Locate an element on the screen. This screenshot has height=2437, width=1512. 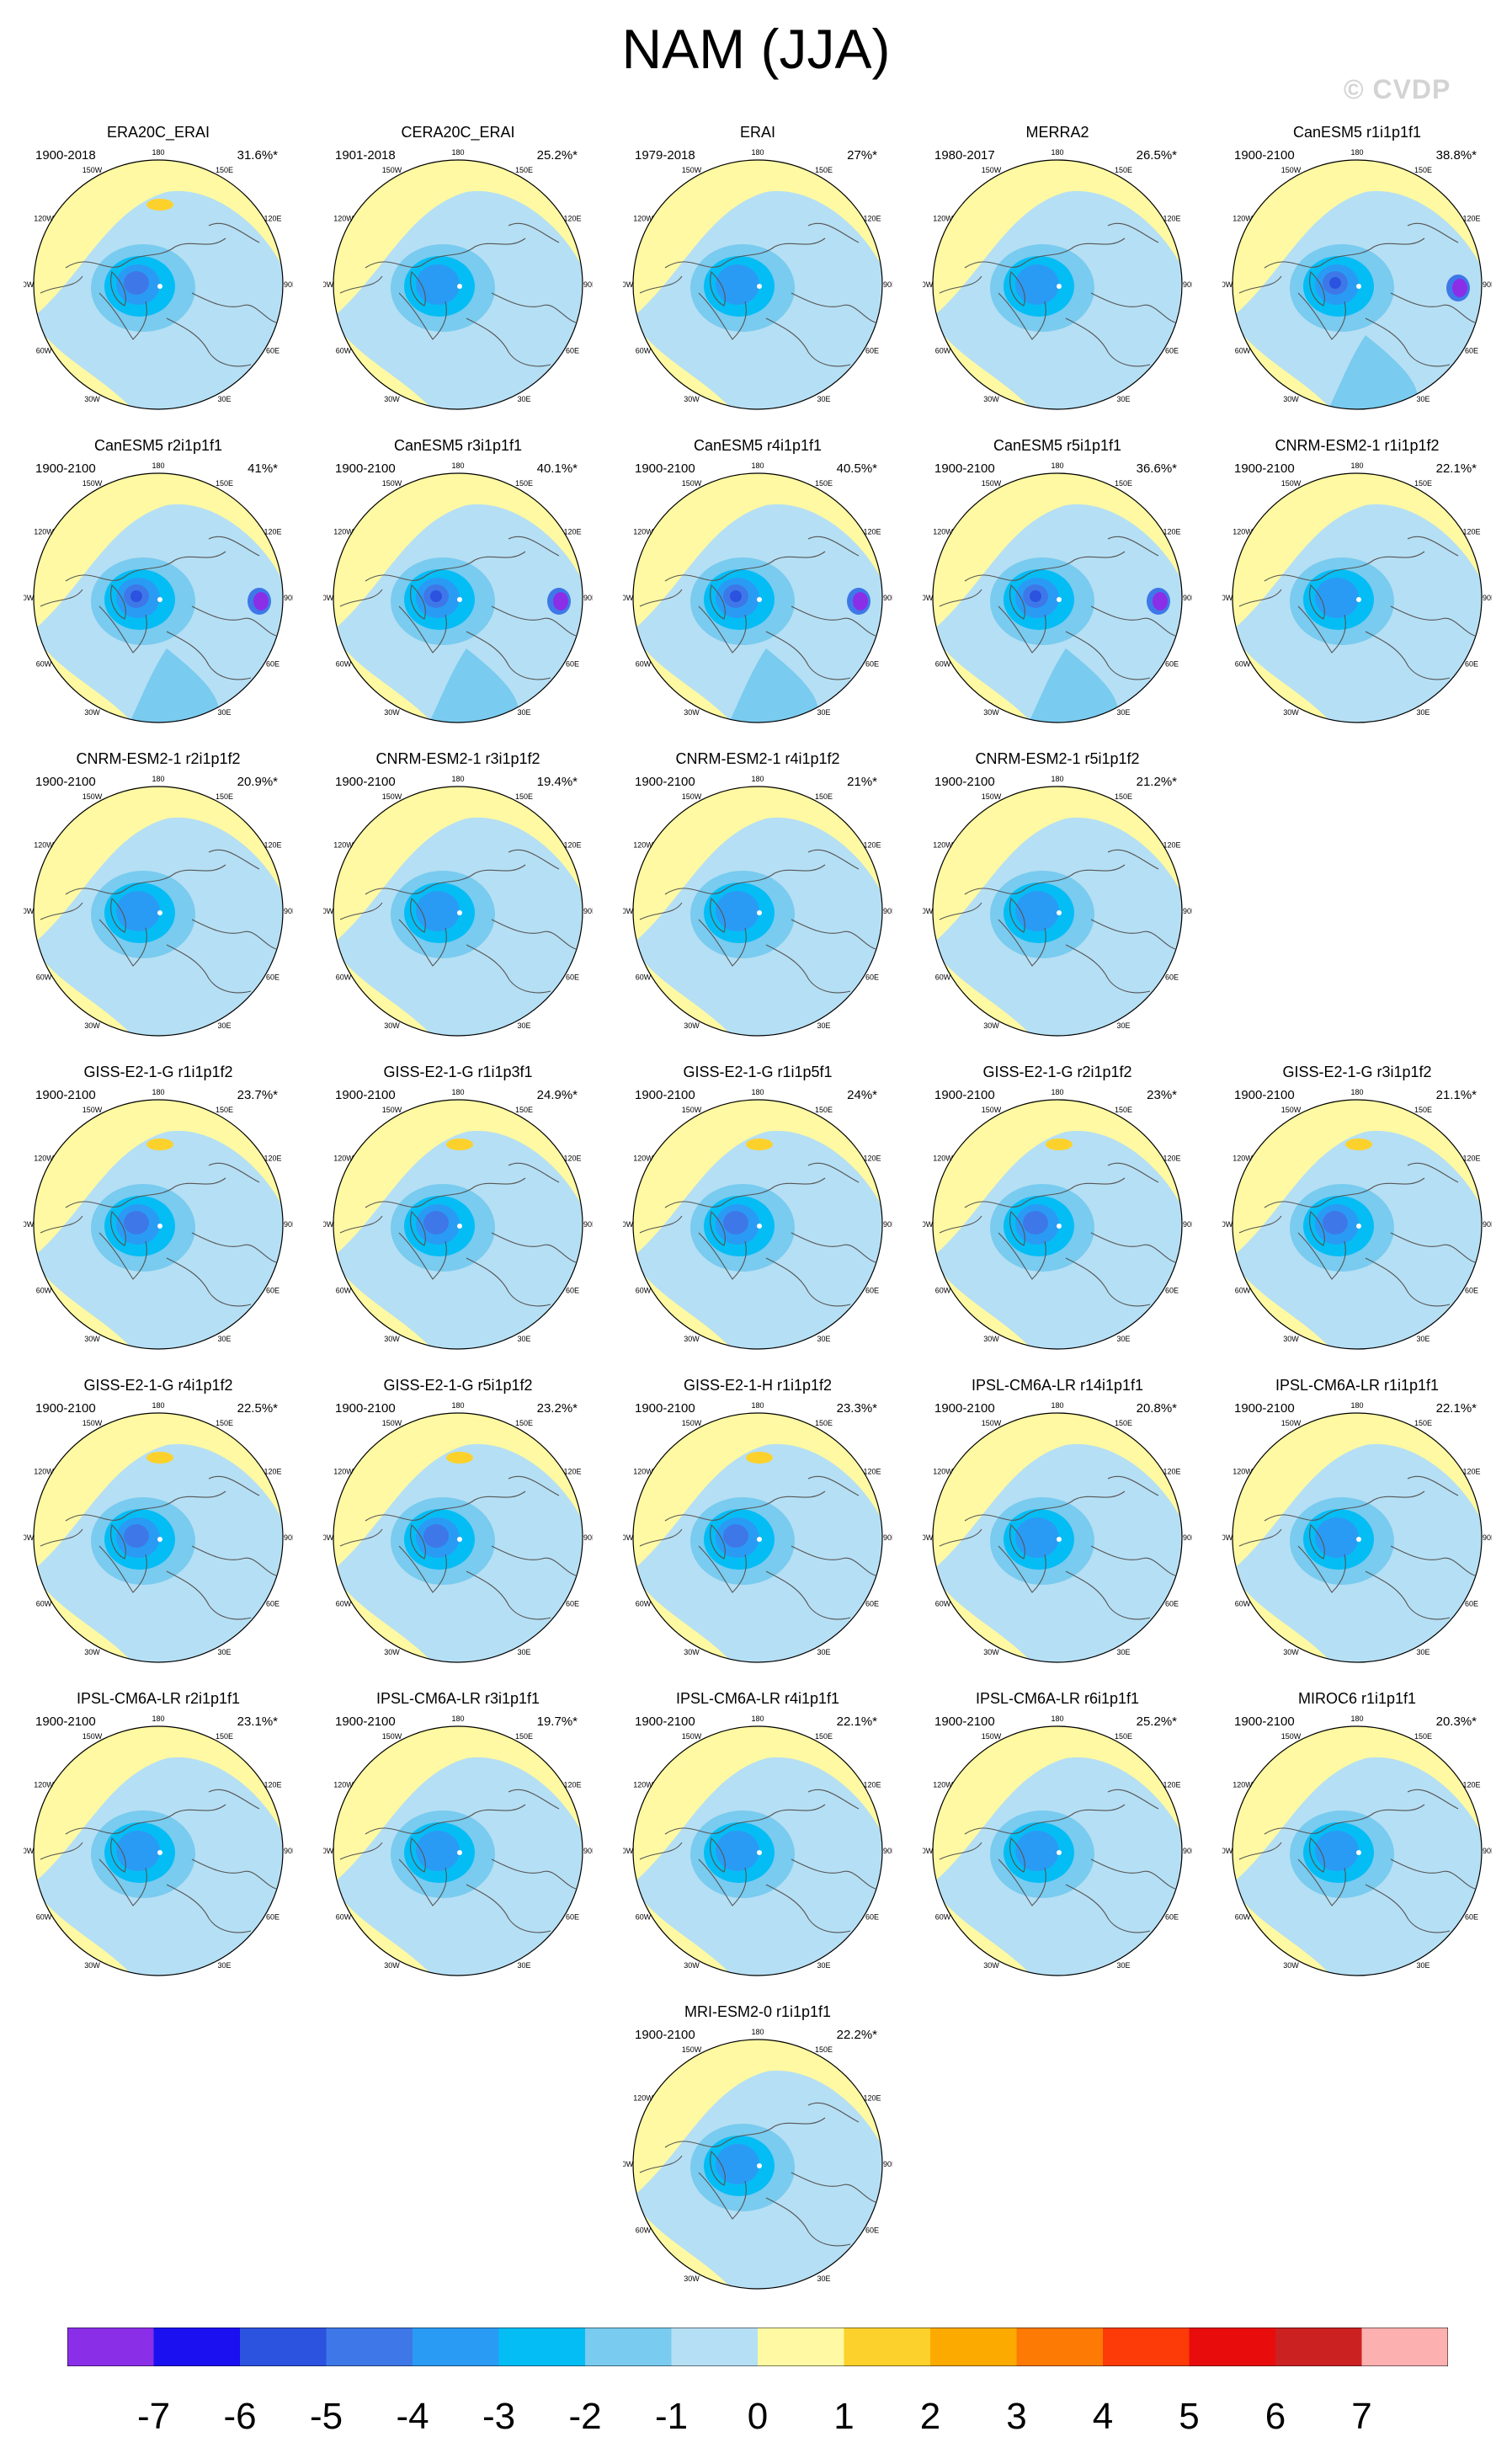
colorbar-tick-label: 4 is located at coordinates (1103, 2416).